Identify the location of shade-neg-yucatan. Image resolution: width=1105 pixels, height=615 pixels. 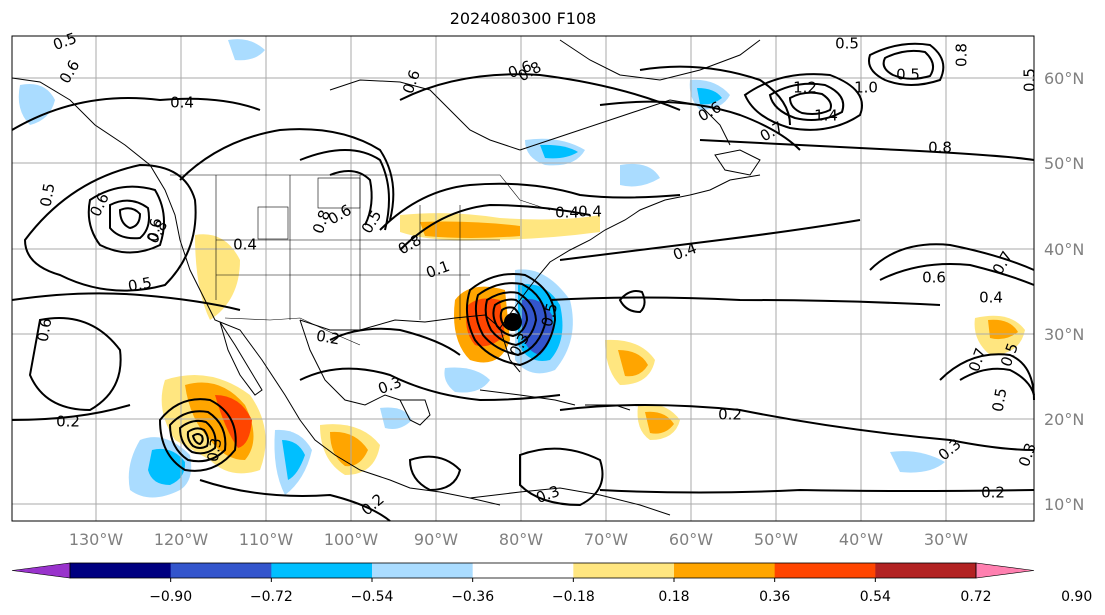
(396, 418).